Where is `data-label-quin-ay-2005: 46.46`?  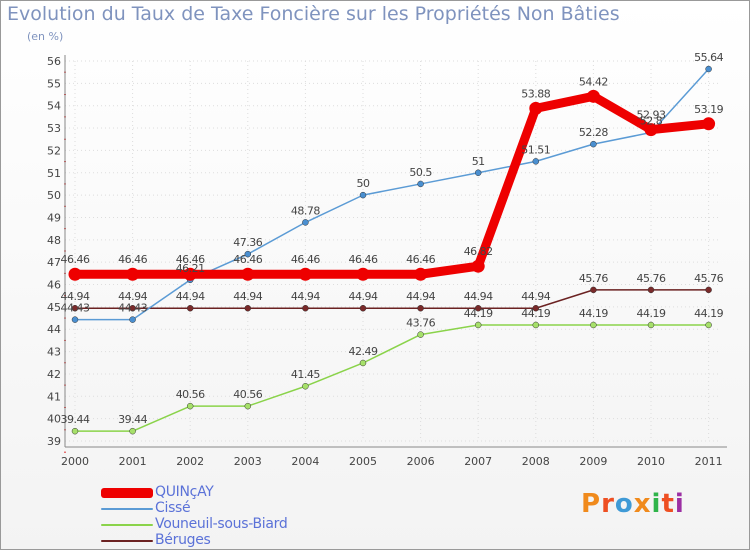
data-label-quin-ay-2005: 46.46 is located at coordinates (363, 259).